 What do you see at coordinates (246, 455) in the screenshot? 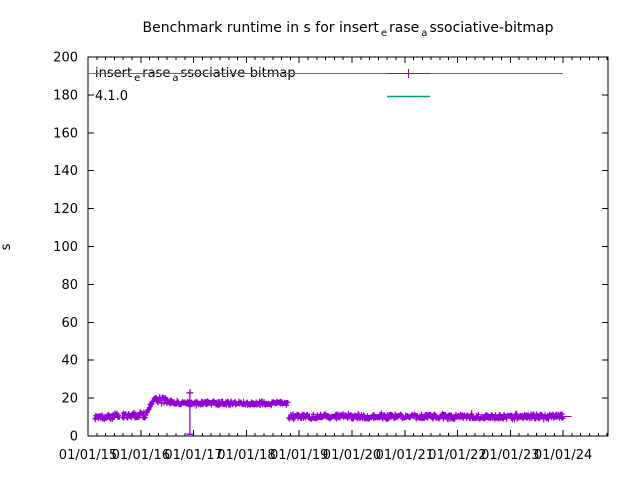
I see `x-tick-label: 01/01/18` at bounding box center [246, 455].